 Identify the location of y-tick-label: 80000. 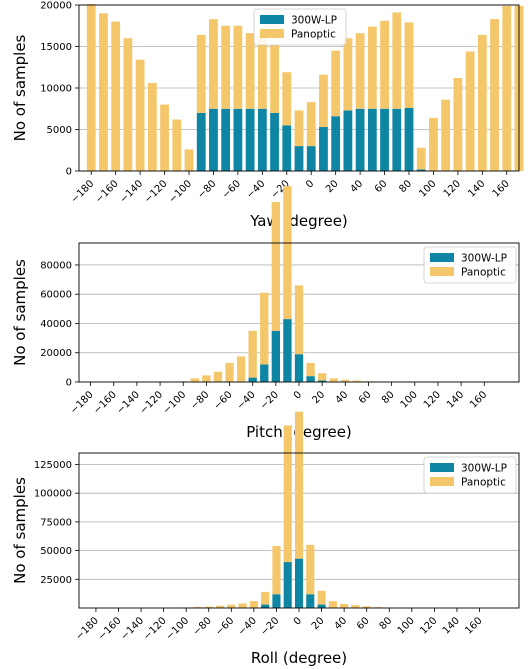
(56, 265).